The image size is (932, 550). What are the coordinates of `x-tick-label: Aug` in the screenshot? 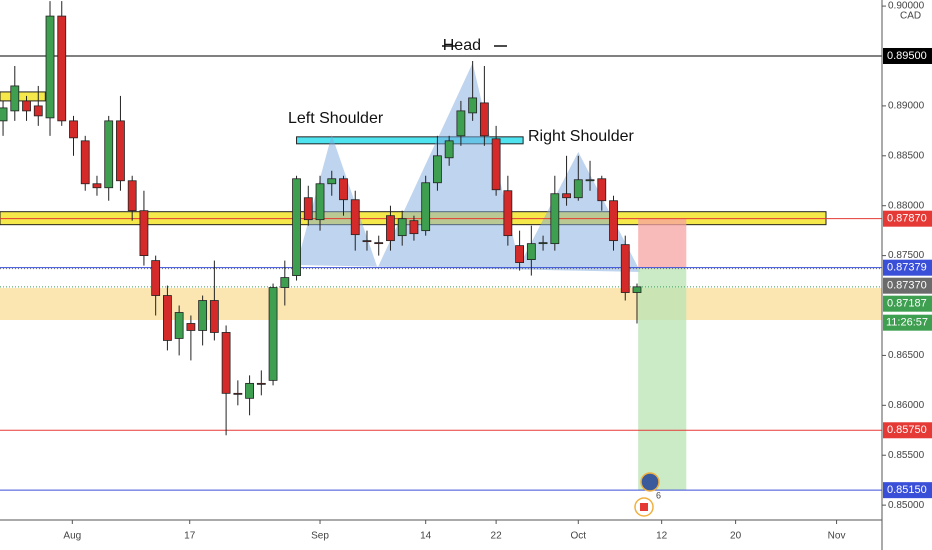 It's located at (72, 536).